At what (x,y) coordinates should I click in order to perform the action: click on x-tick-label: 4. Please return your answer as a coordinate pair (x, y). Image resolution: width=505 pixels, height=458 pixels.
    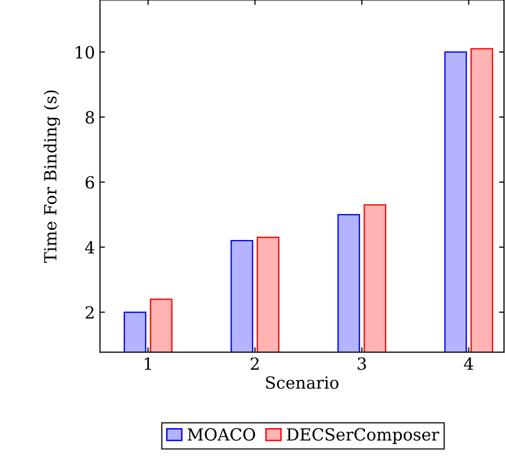
    Looking at the image, I should click on (469, 363).